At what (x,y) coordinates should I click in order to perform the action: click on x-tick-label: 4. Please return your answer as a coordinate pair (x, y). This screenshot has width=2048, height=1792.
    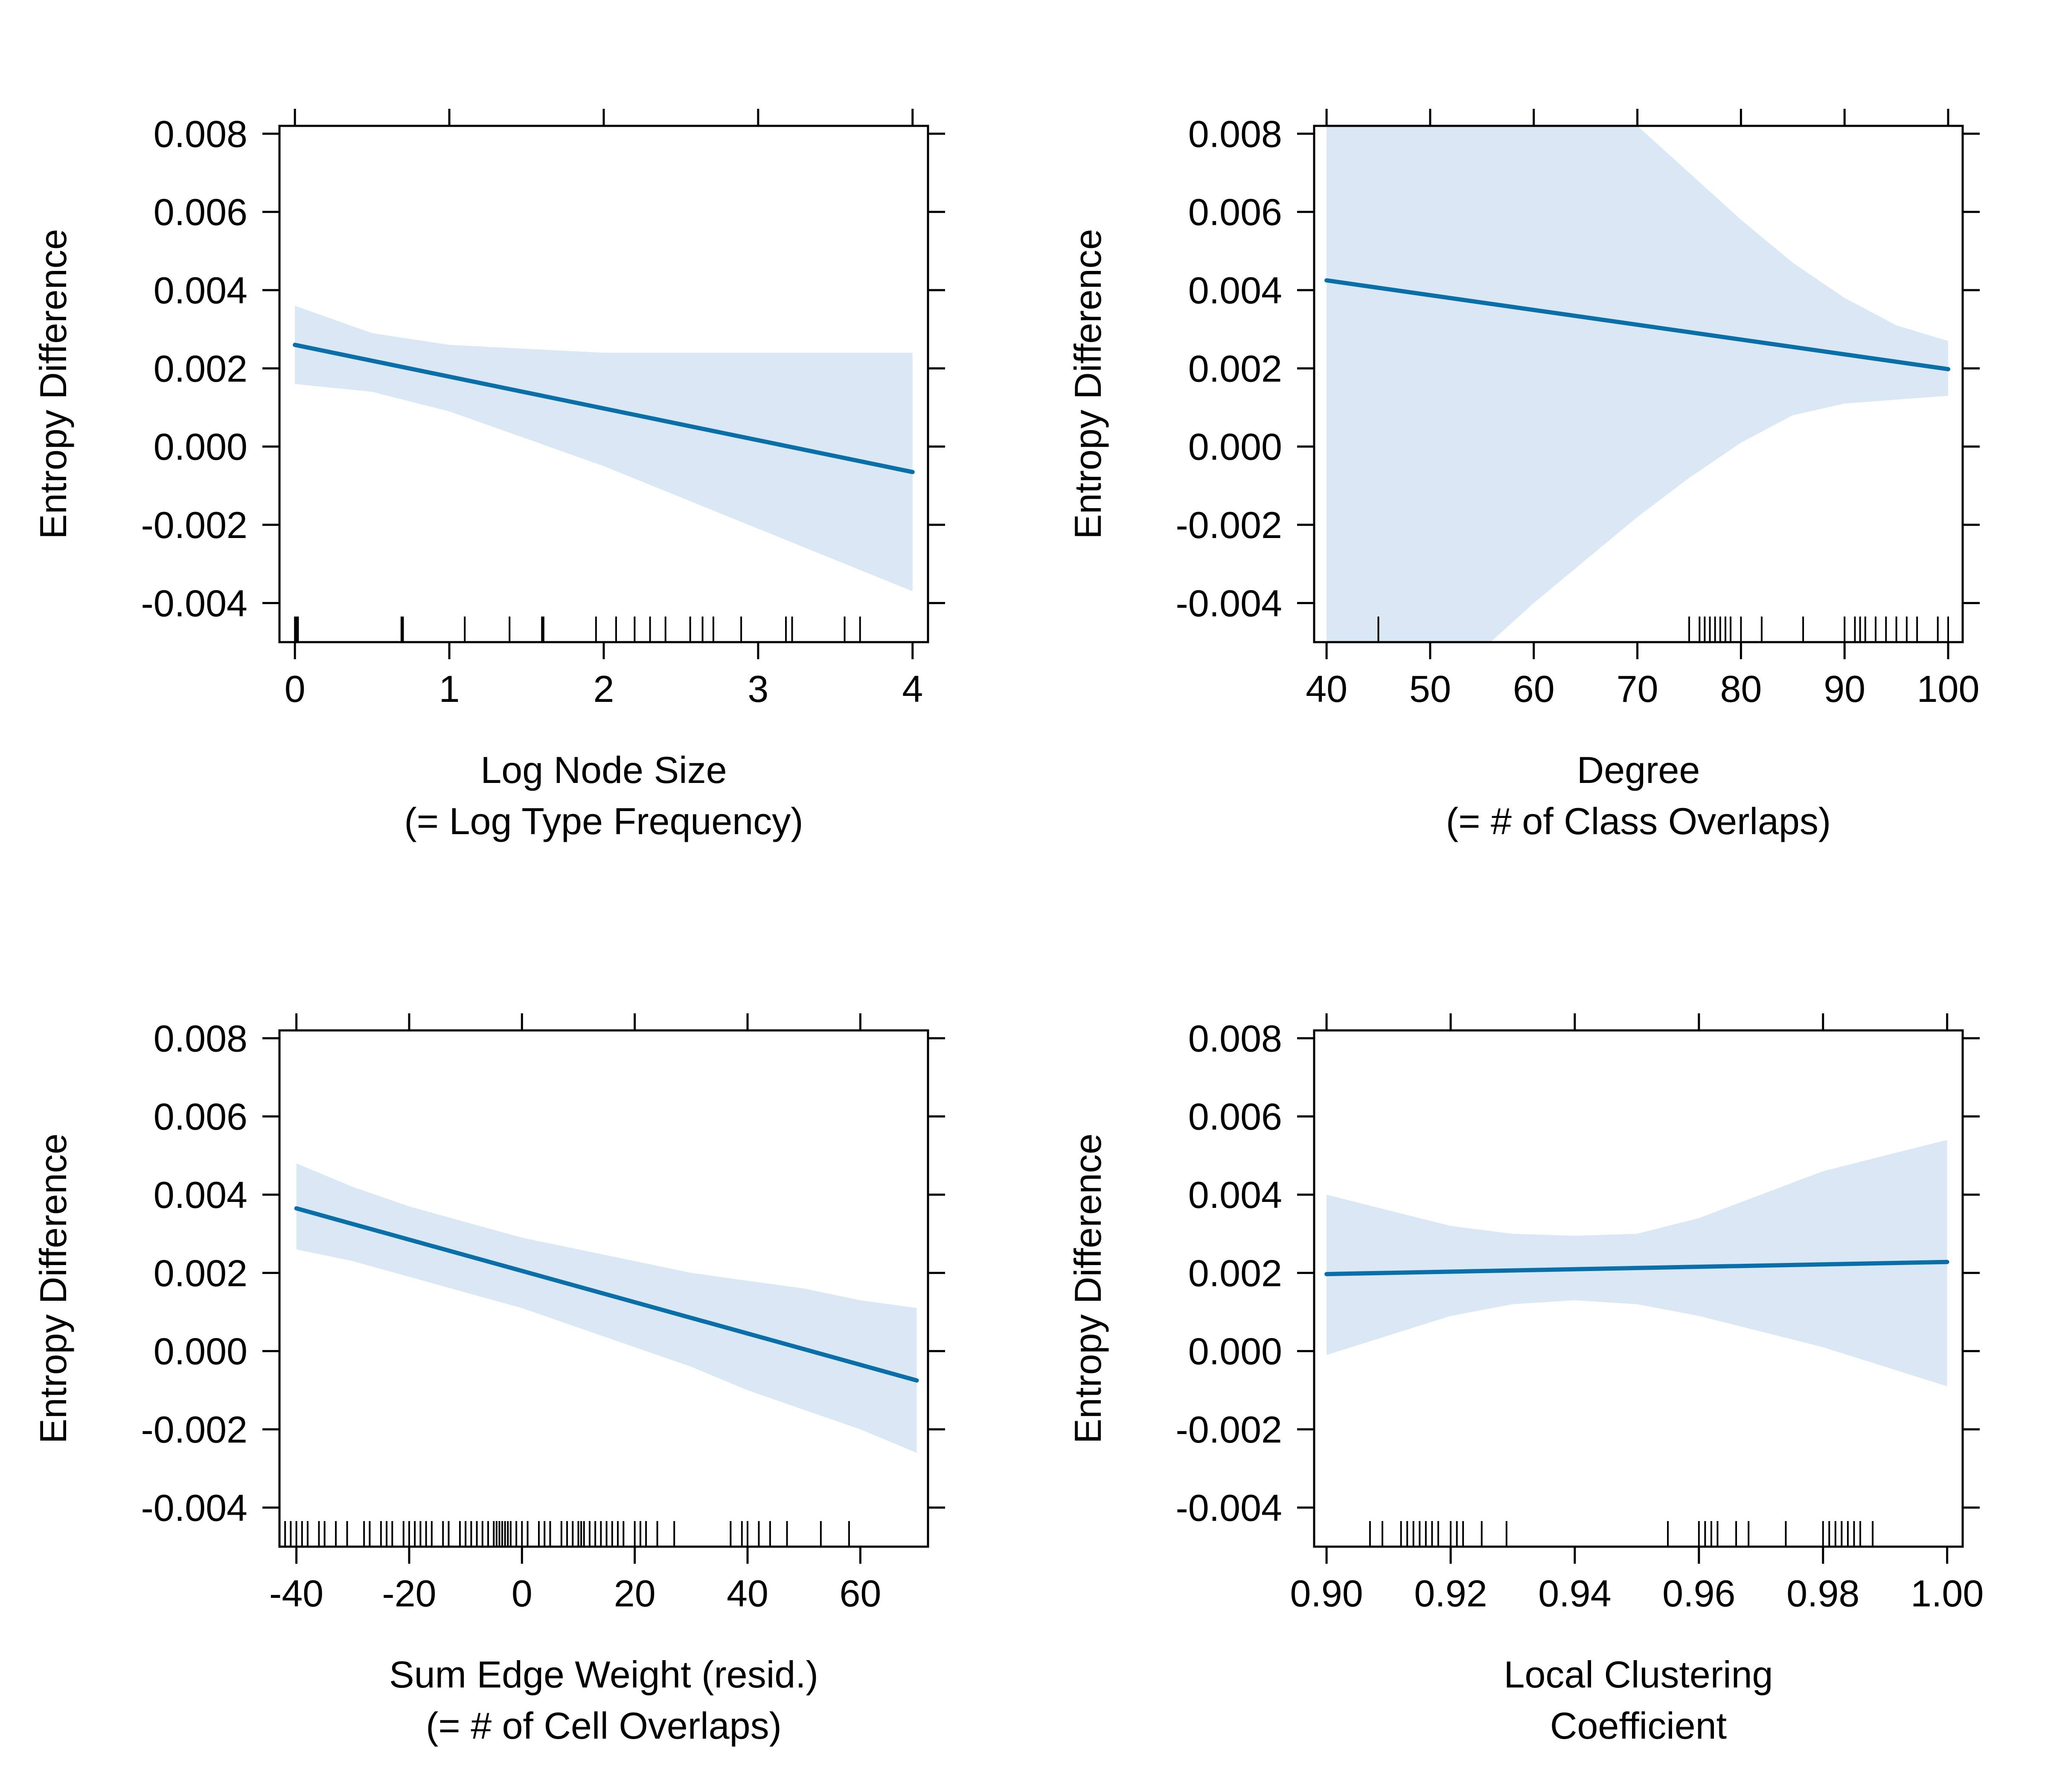
    Looking at the image, I should click on (913, 689).